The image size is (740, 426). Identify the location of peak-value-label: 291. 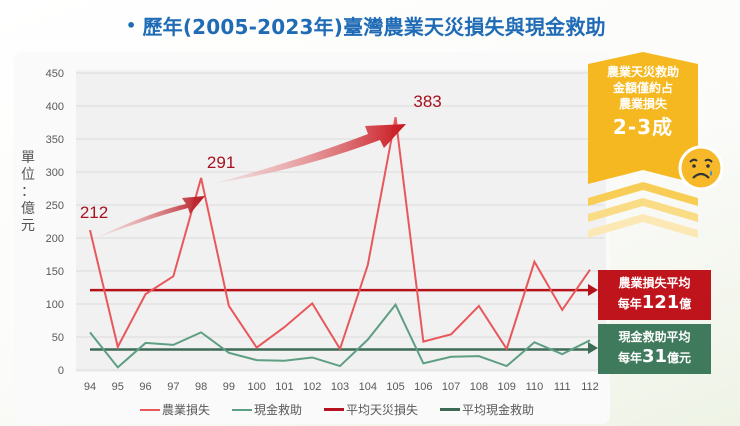
(221, 162).